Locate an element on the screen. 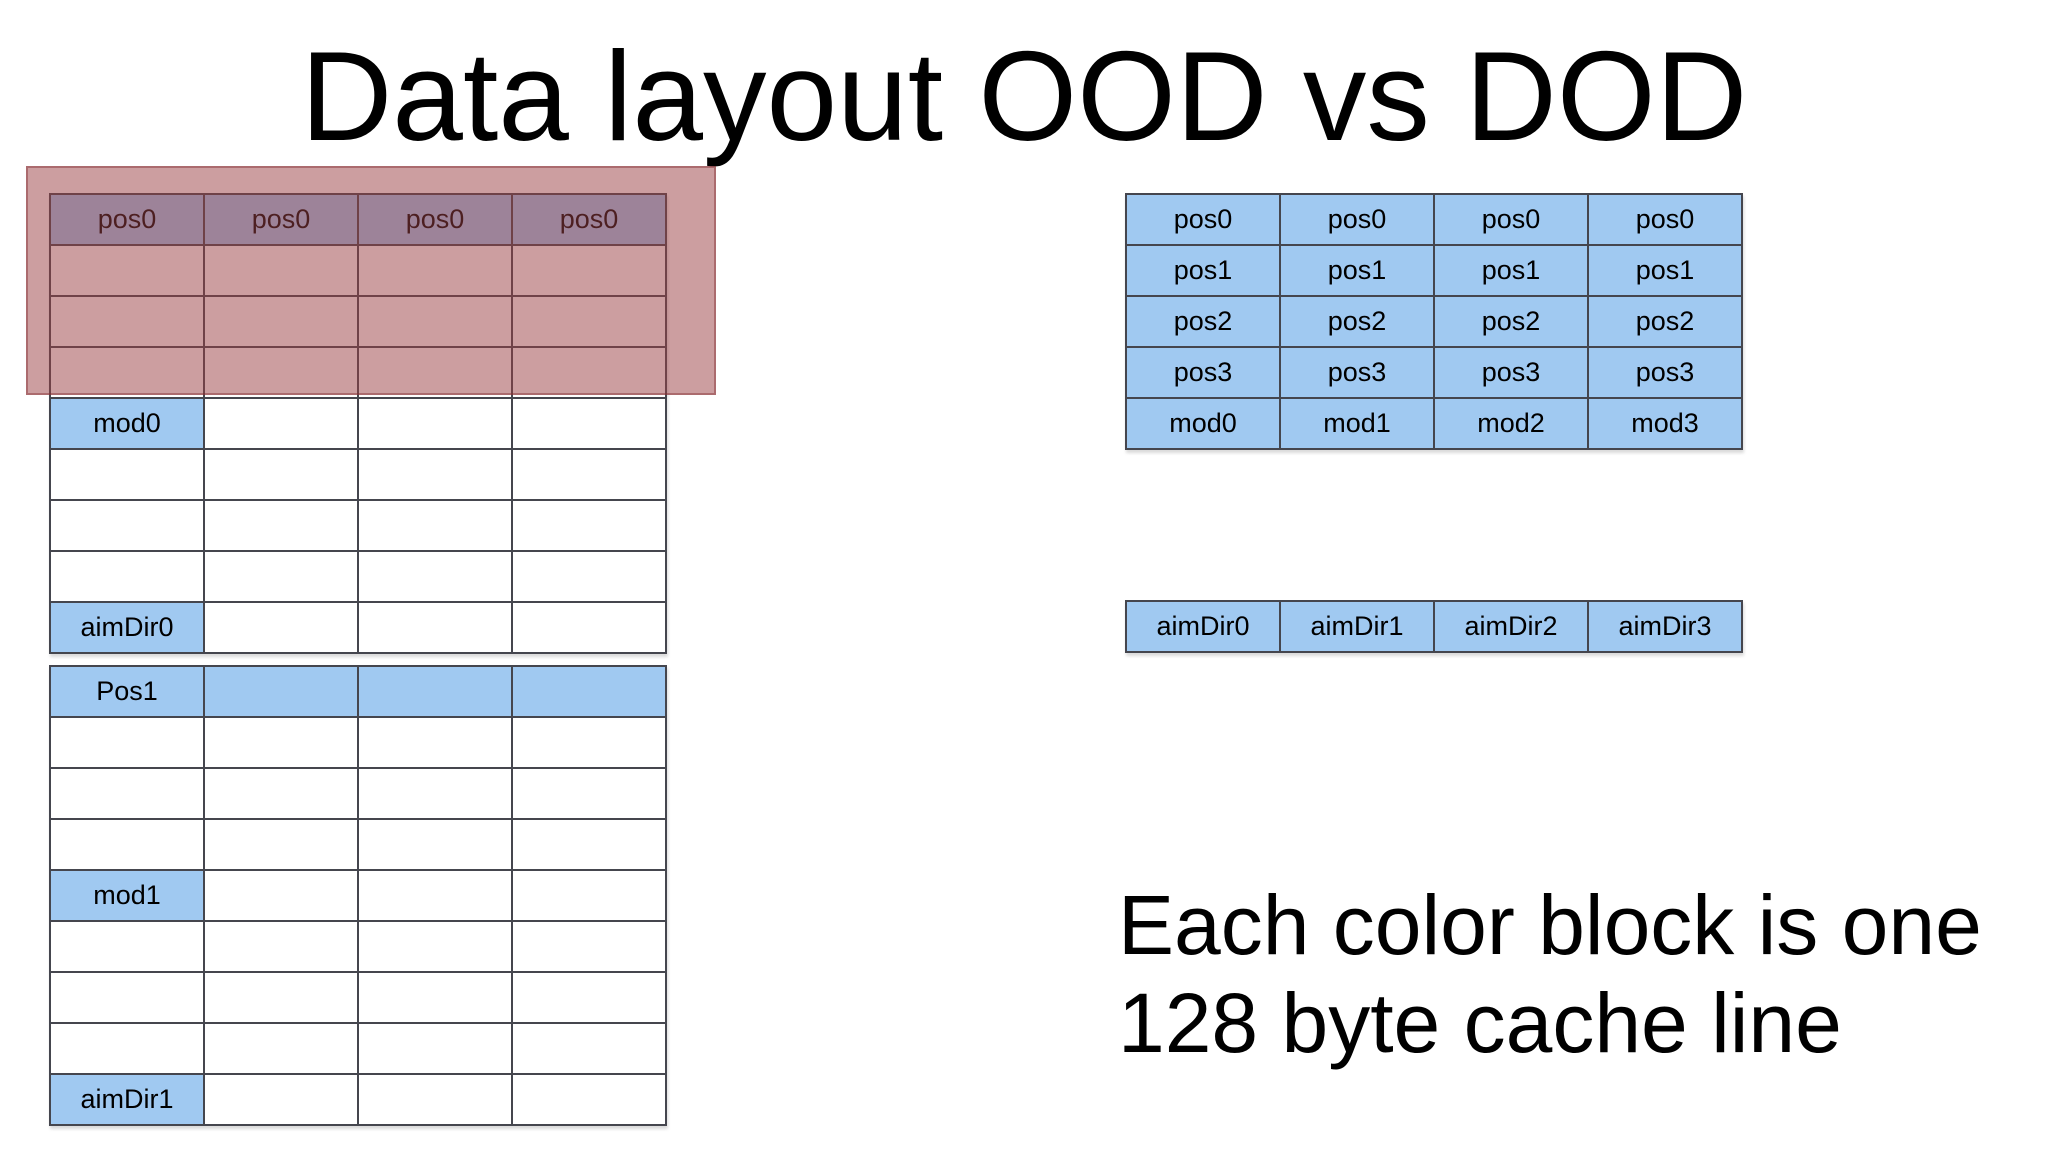 The image size is (2048, 1150). table-cell: Pos1 is located at coordinates (127, 691).